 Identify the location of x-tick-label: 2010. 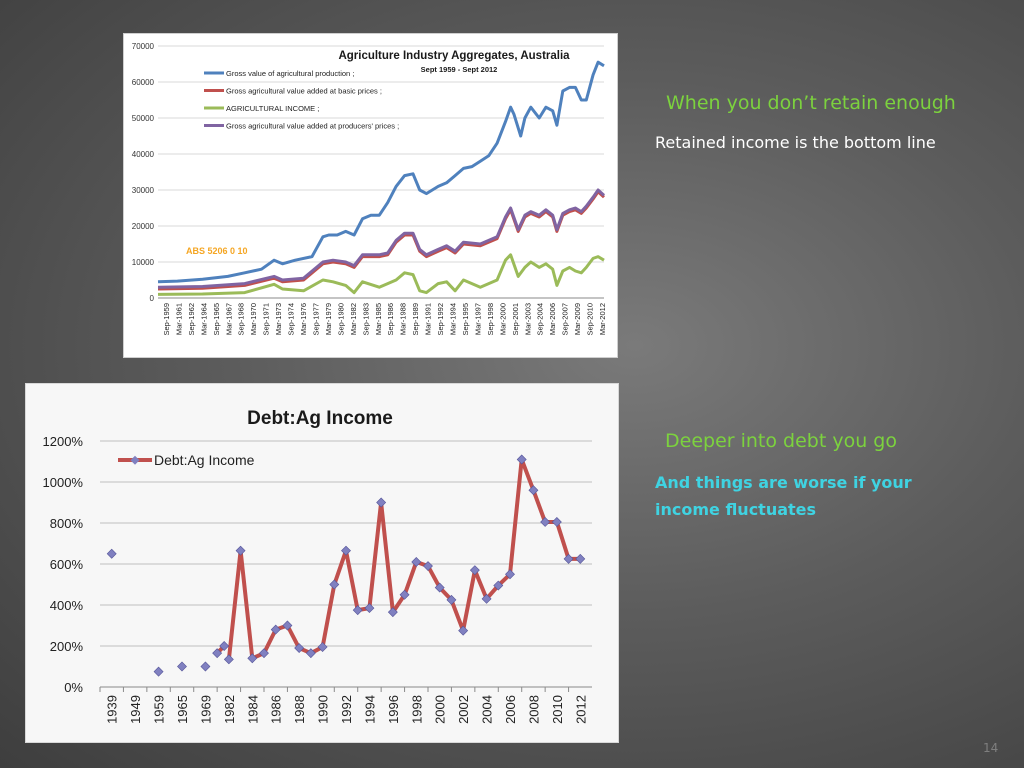
(557, 709).